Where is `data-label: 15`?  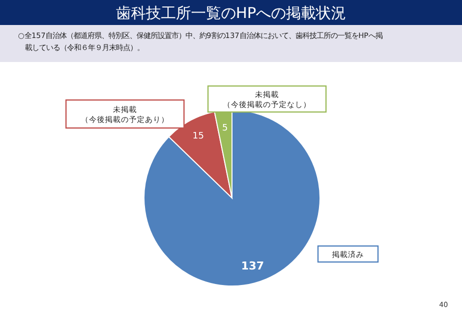 data-label: 15 is located at coordinates (198, 137).